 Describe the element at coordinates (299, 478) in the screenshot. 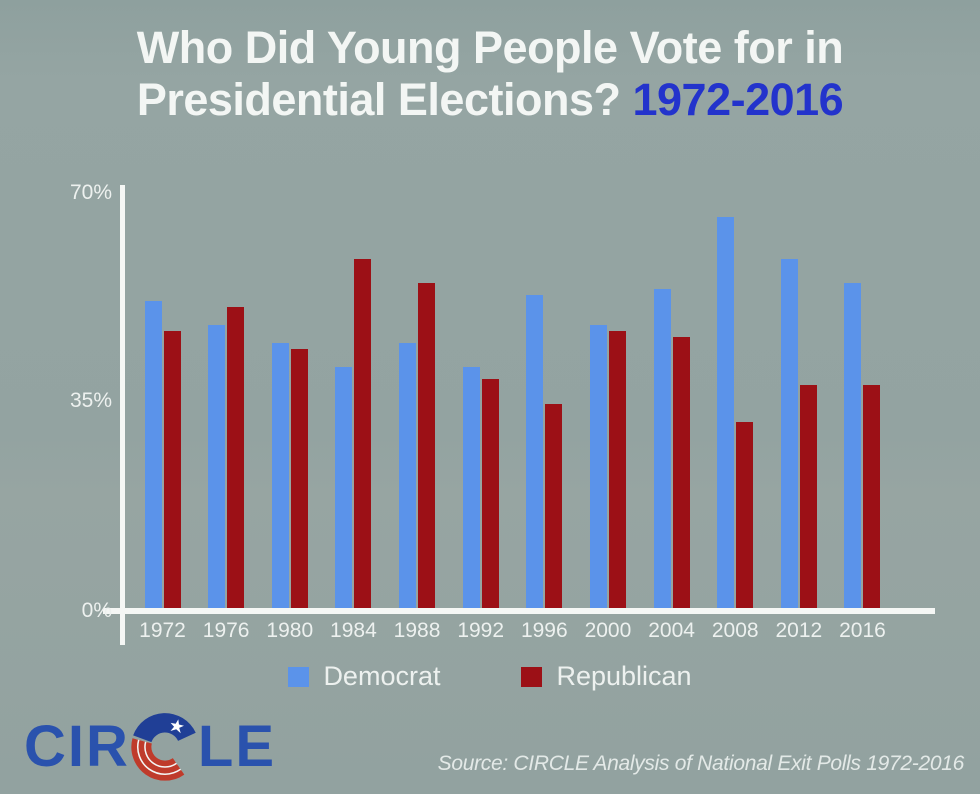

I see `bar-republican-1980` at that location.